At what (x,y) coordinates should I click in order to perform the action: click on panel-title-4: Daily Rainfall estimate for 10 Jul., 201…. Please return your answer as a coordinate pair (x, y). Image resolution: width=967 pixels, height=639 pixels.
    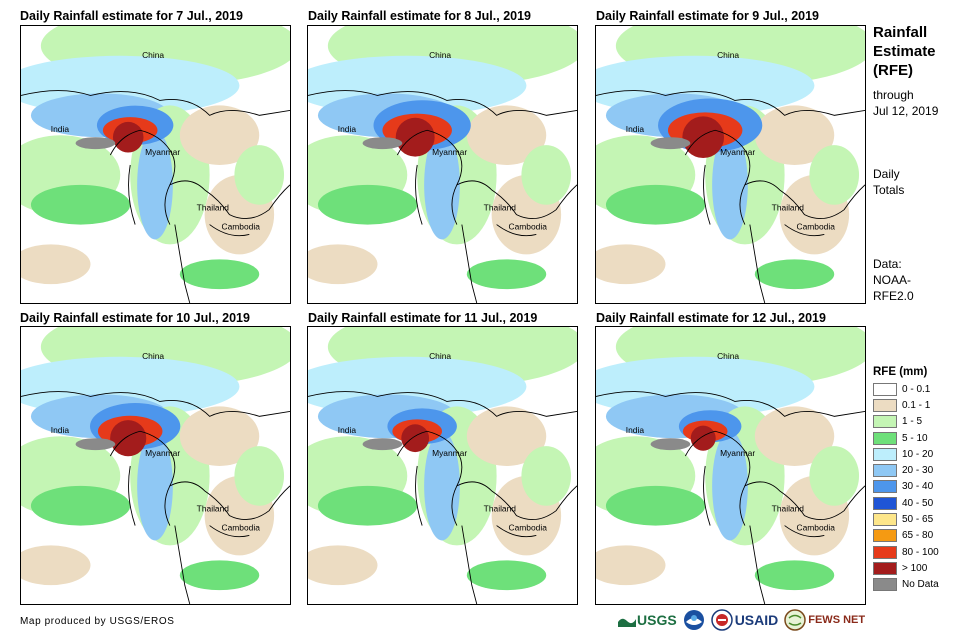
    Looking at the image, I should click on (135, 318).